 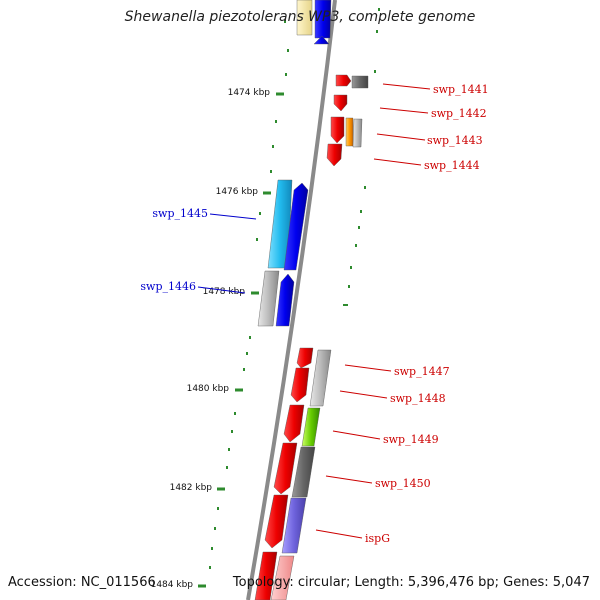 I want to click on accession-text: Accession: NC_011566, so click(x=82, y=582).